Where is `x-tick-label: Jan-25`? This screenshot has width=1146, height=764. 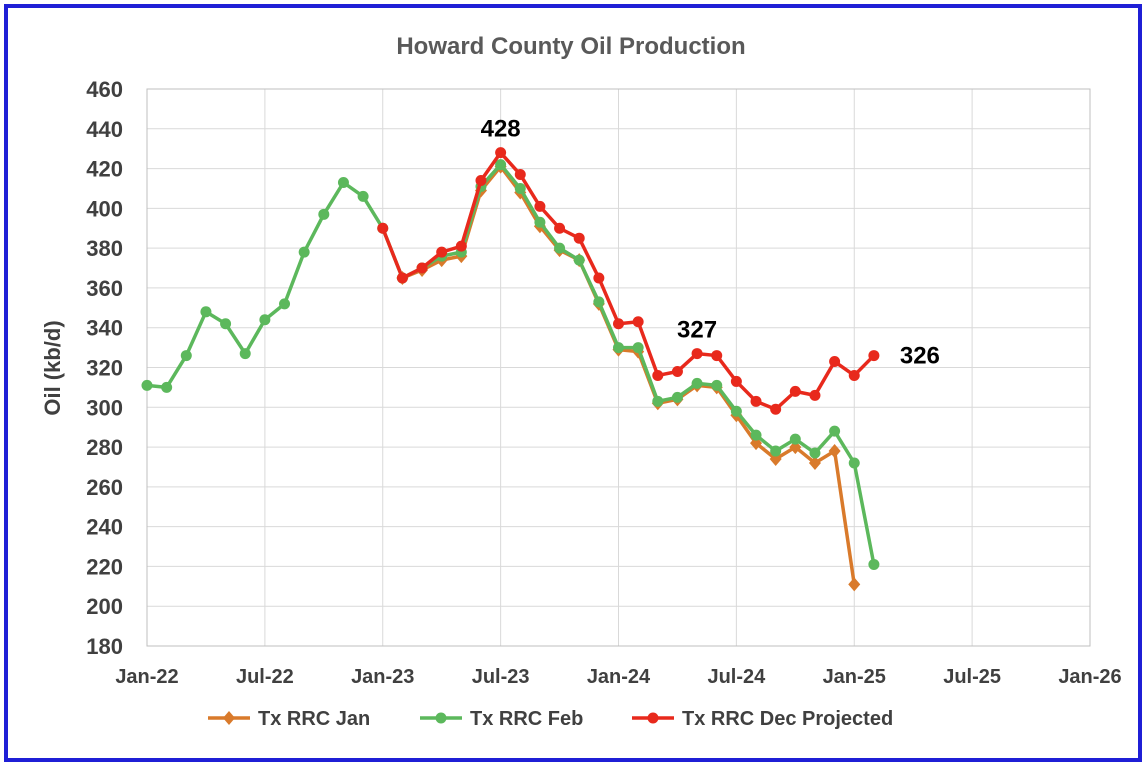 x-tick-label: Jan-25 is located at coordinates (854, 677).